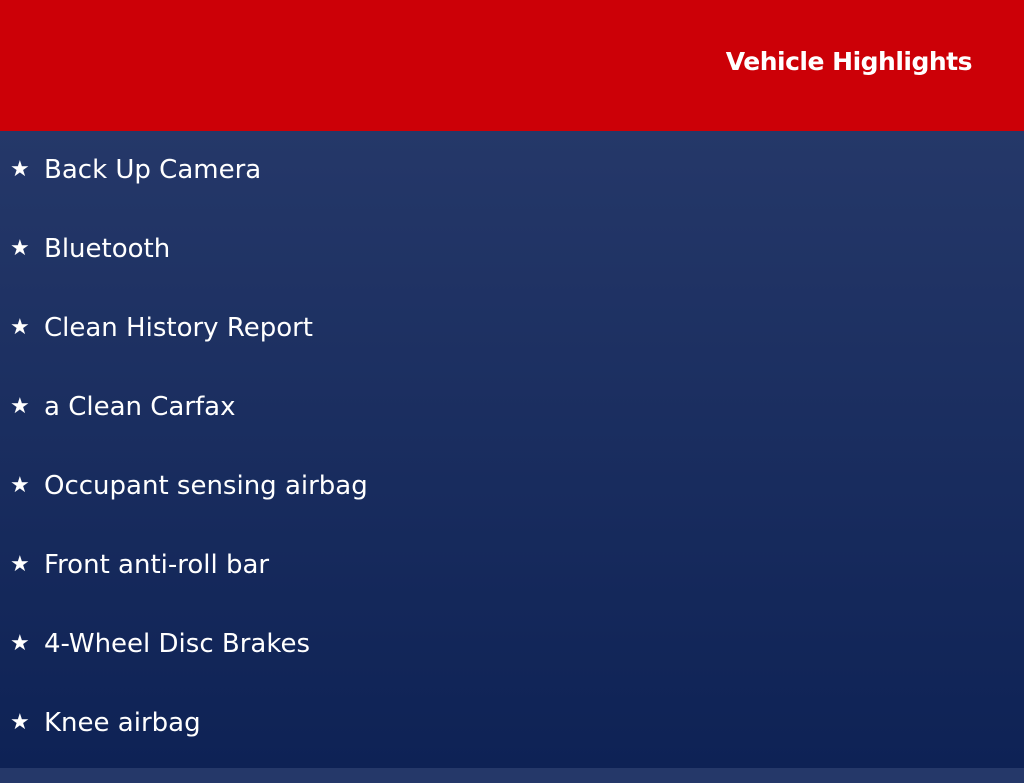 The width and height of the screenshot is (1024, 783). Describe the element at coordinates (189, 190) in the screenshot. I see `list-item: ★ Back Up Camera` at that location.